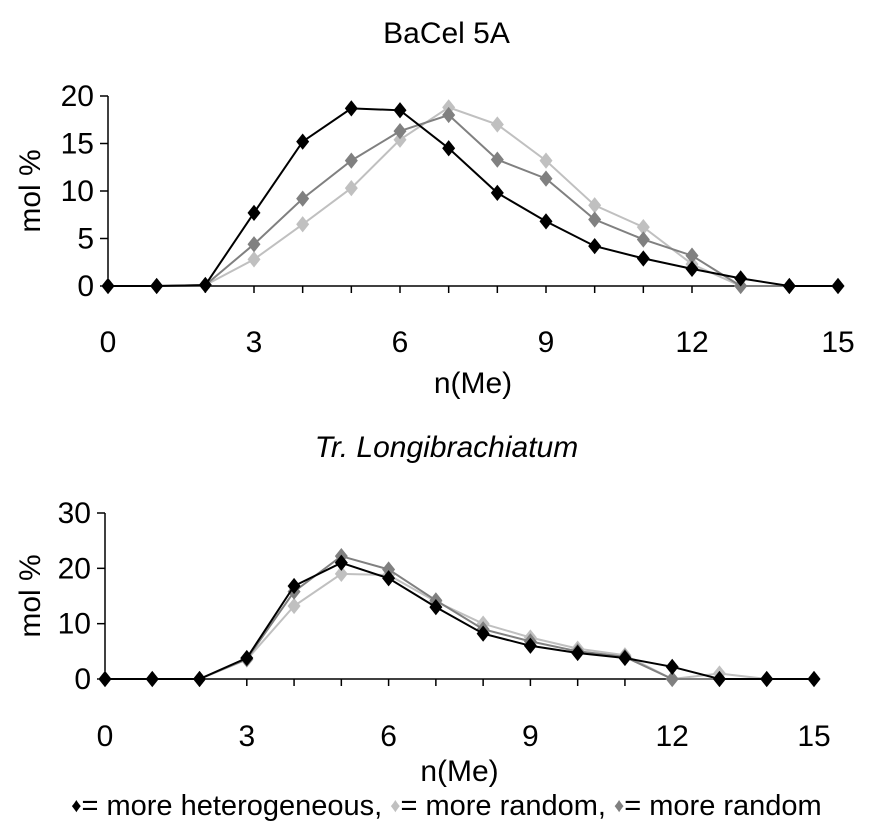  What do you see at coordinates (77, 144) in the screenshot?
I see `chart1-y-tick-label: 15` at bounding box center [77, 144].